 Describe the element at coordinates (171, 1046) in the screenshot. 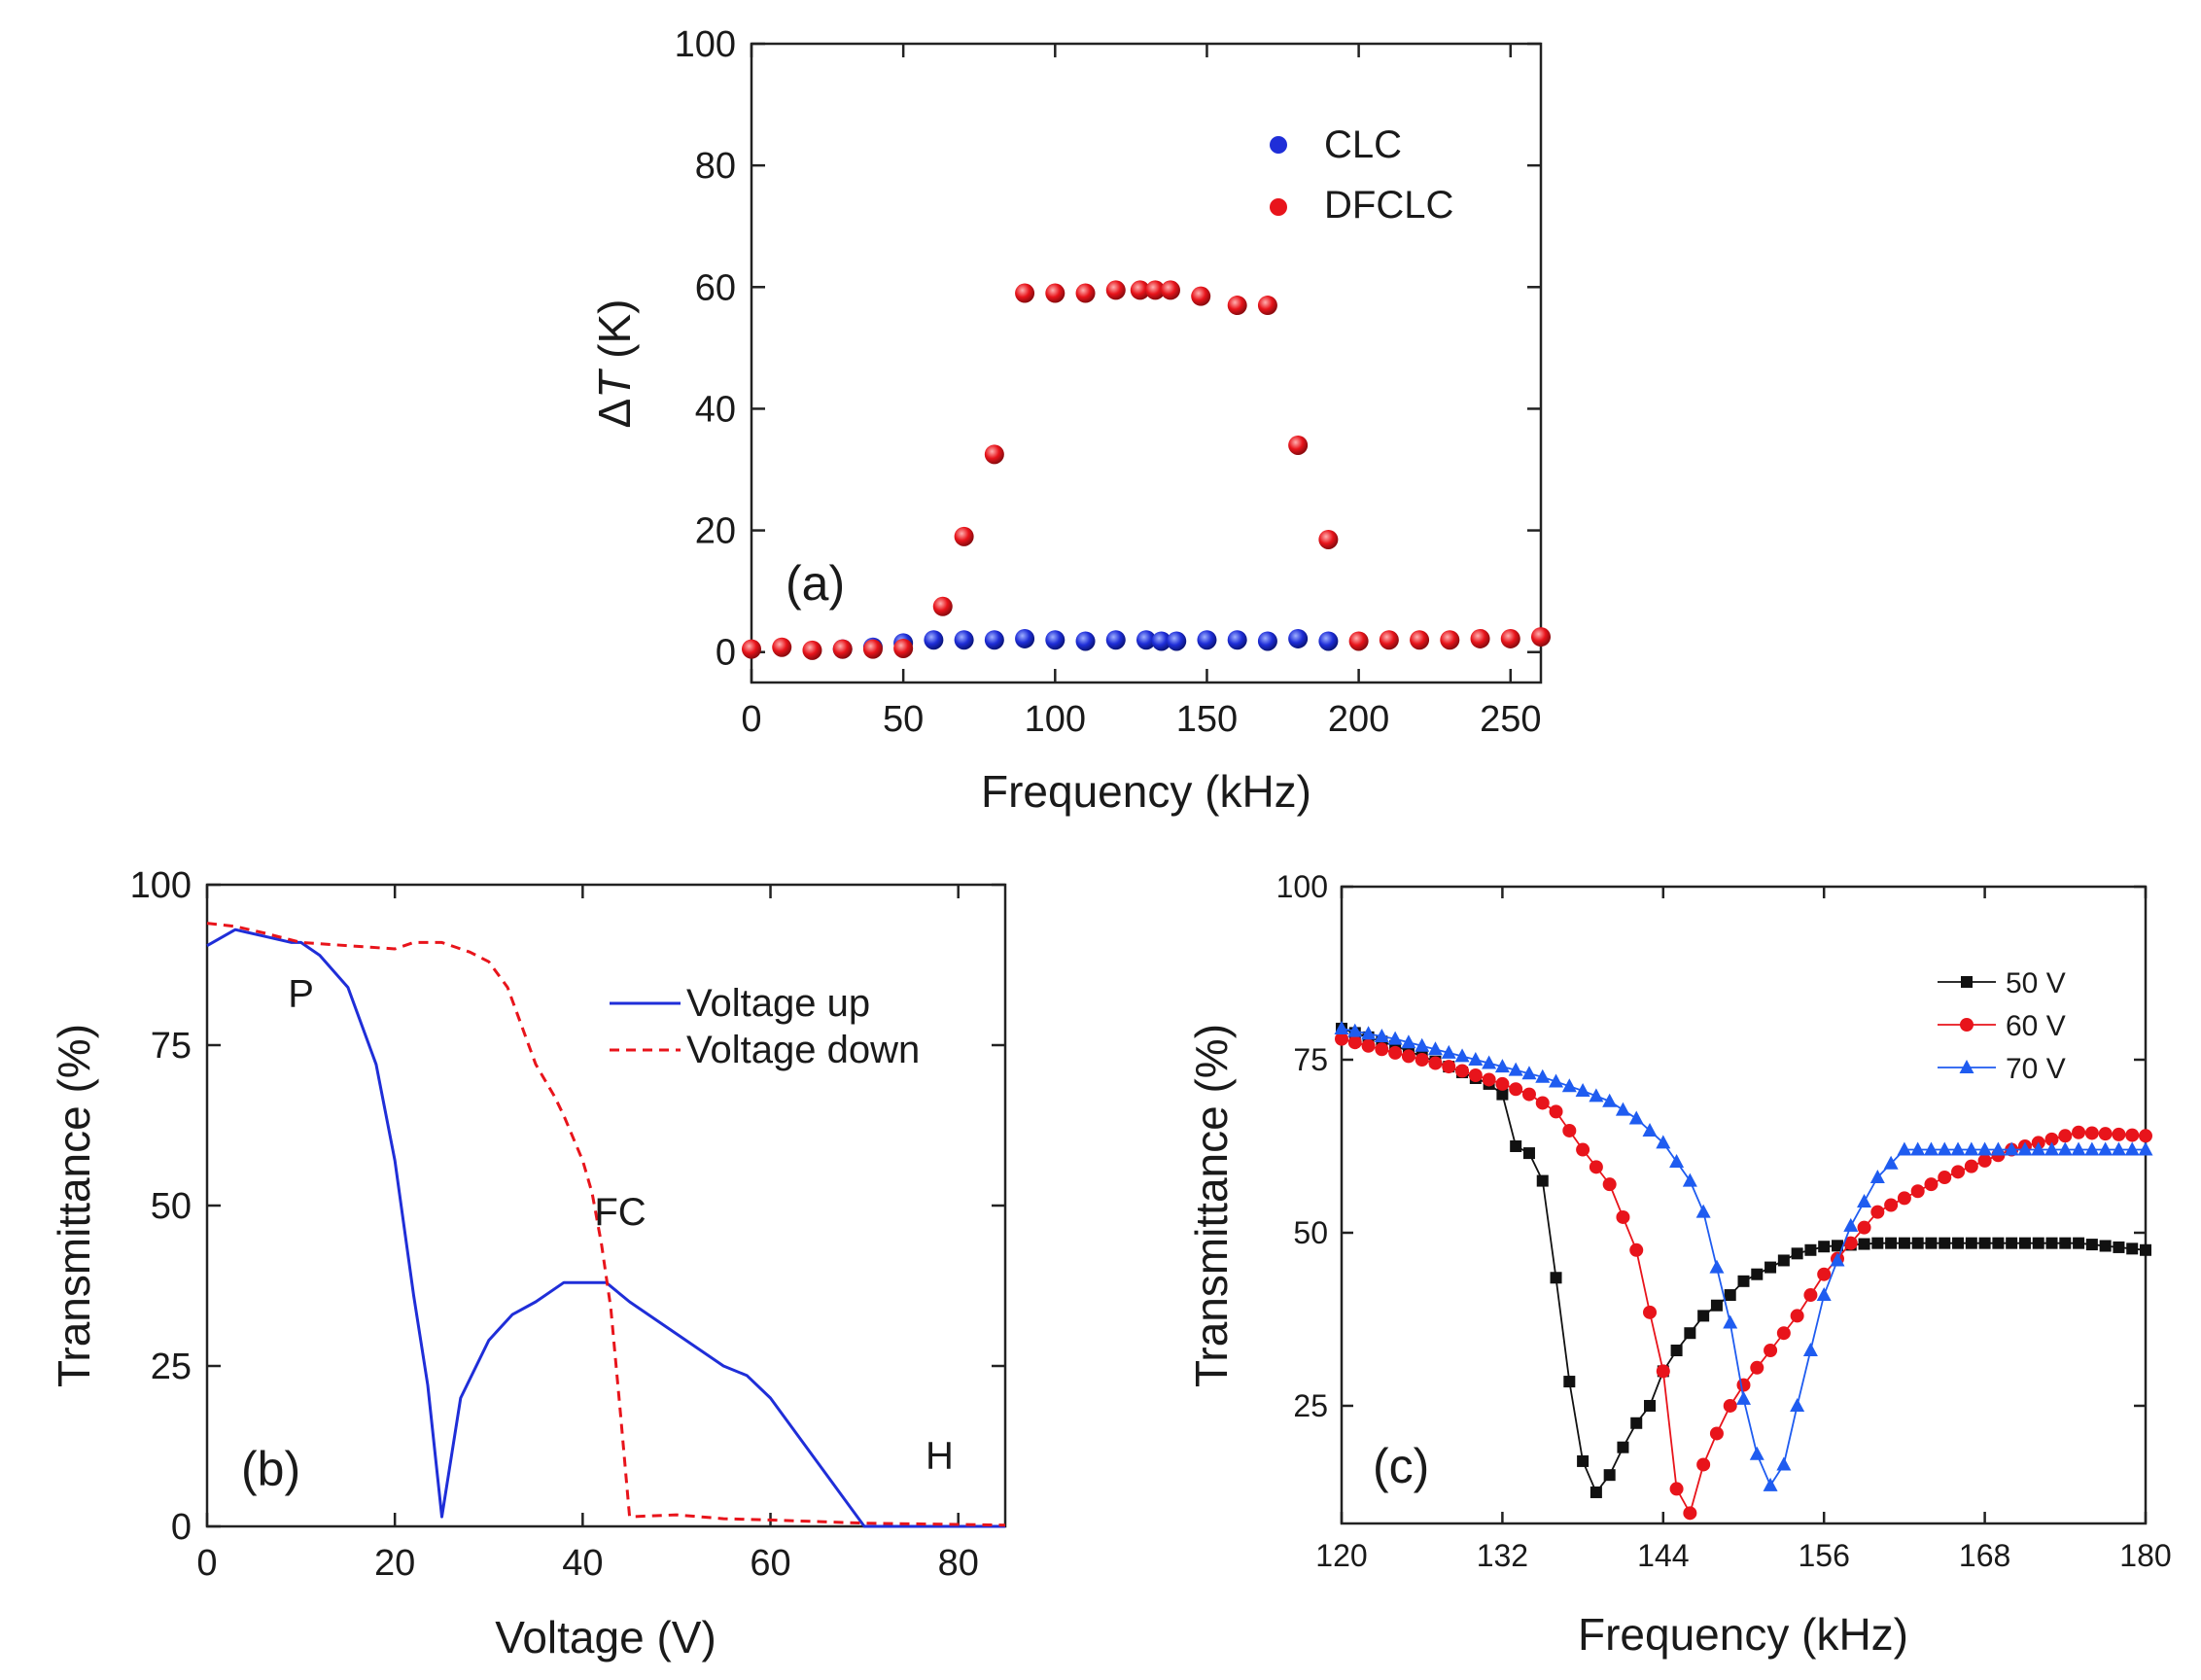

I see `y-tick-label-b: 75` at that location.